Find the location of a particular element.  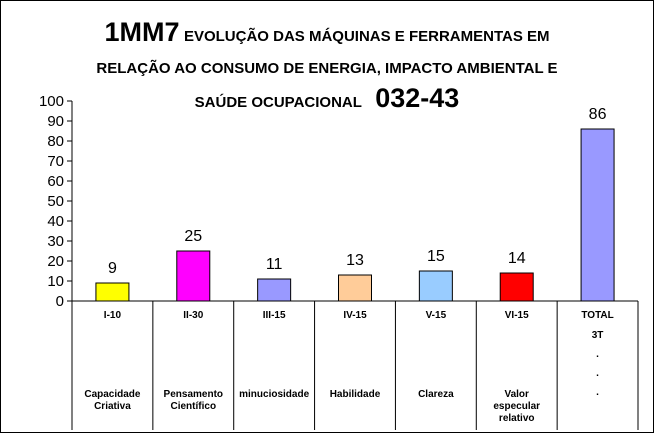

y-tick-label: 20 is located at coordinates (55, 261).